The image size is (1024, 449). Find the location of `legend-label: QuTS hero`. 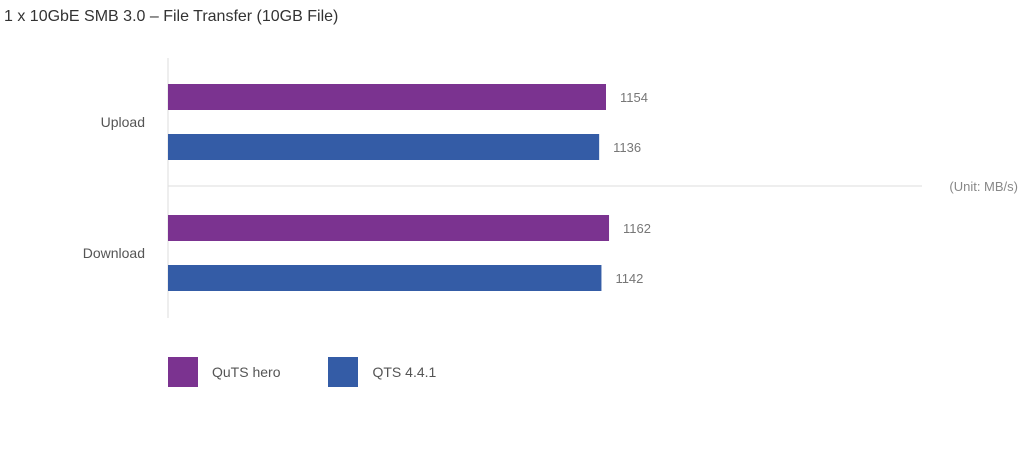

legend-label: QuTS hero is located at coordinates (246, 372).